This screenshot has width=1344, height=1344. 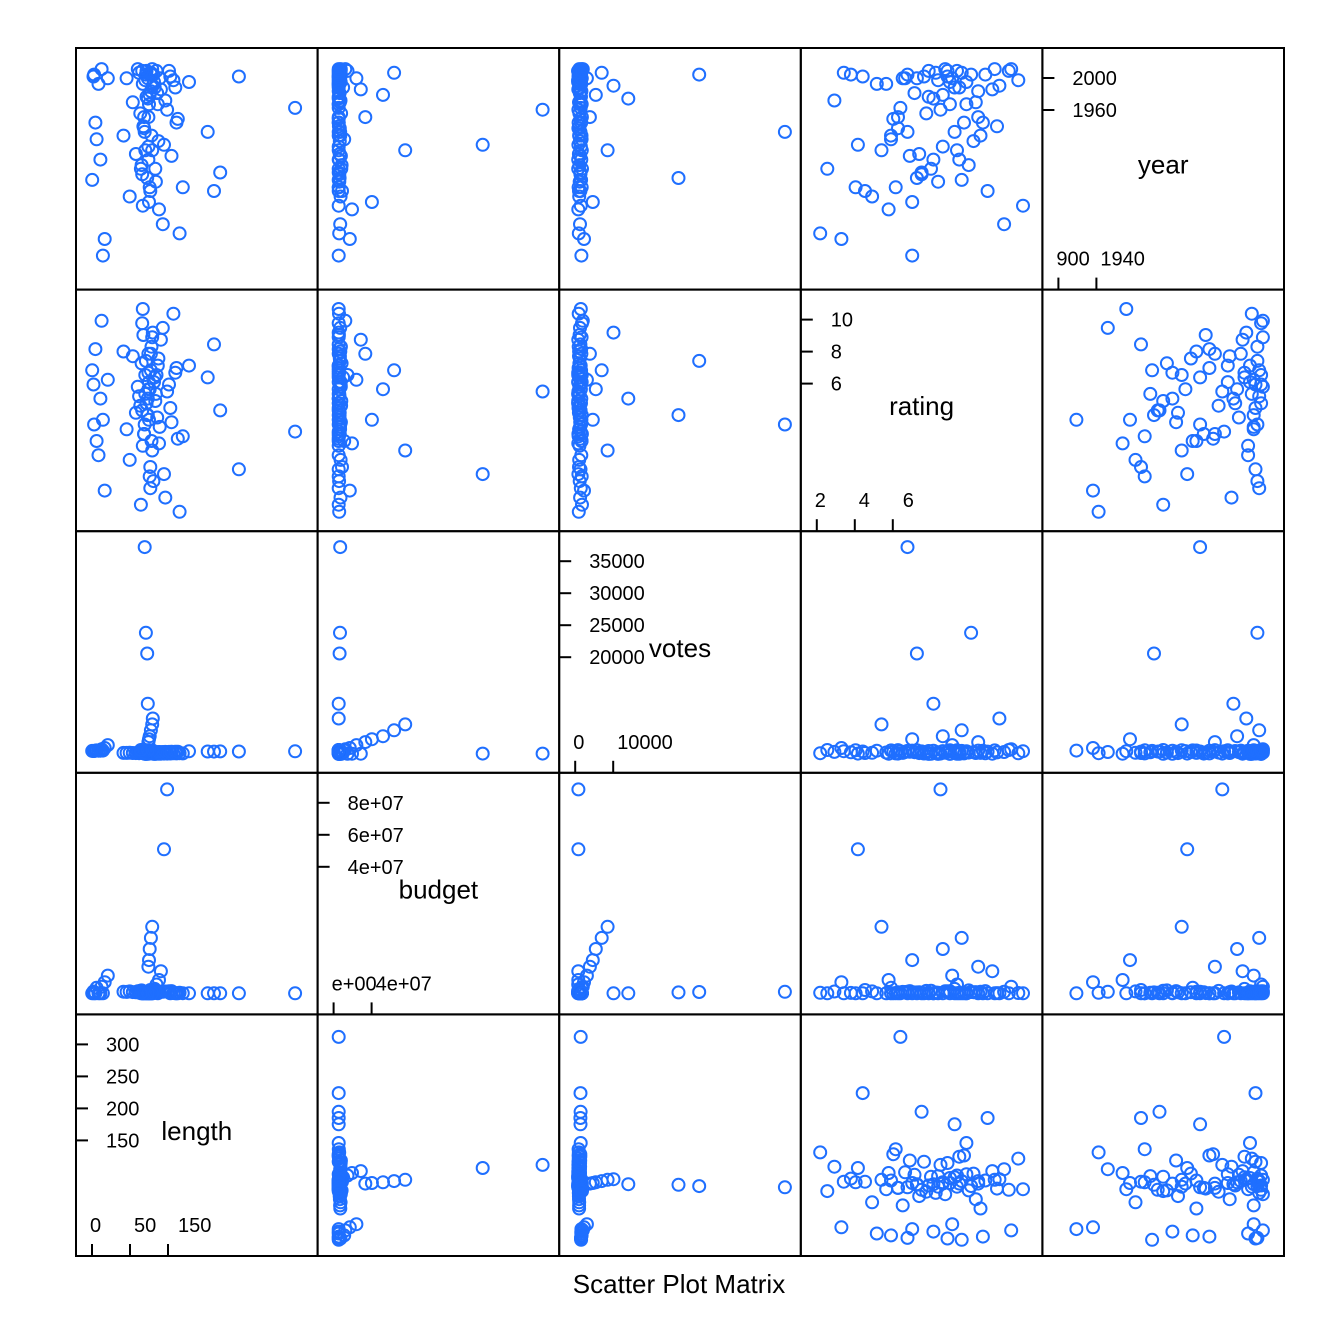 What do you see at coordinates (864, 501) in the screenshot?
I see `tick-label: 4` at bounding box center [864, 501].